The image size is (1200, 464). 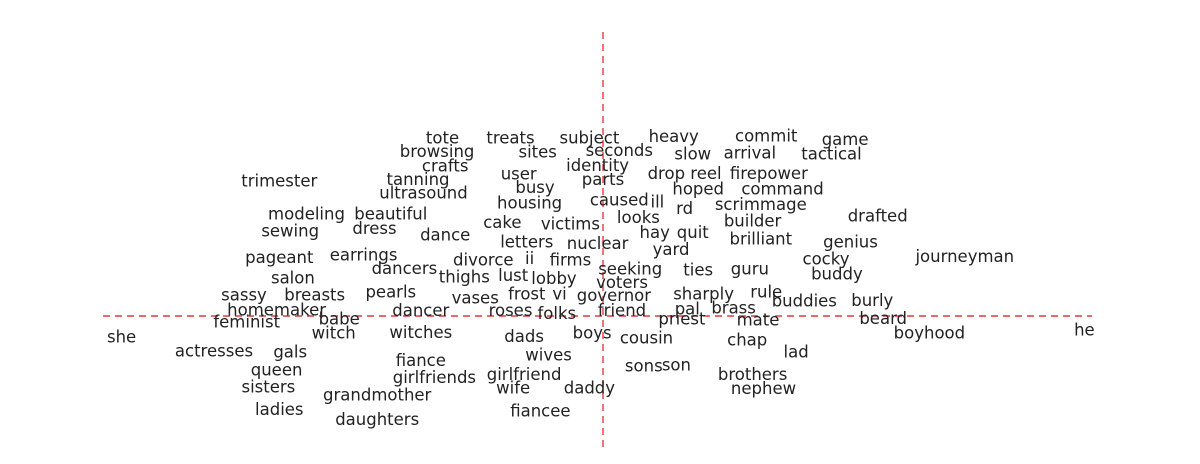 I want to click on word-label: builder, so click(x=753, y=220).